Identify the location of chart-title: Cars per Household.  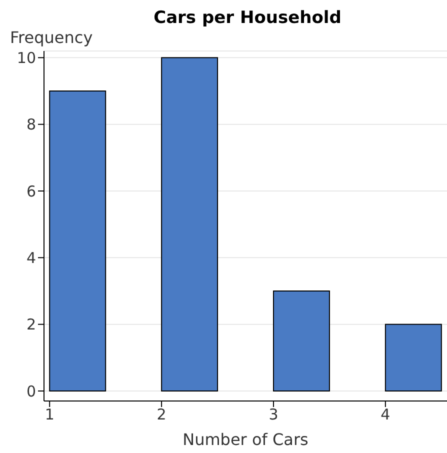
(247, 18).